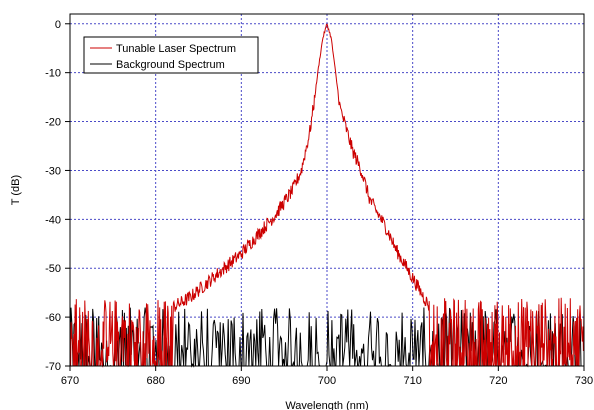 The width and height of the screenshot is (594, 410). I want to click on legend-box, so click(171, 55).